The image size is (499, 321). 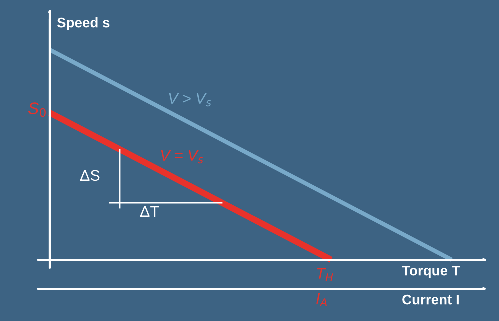 I want to click on annotation: V = V$_{s}$, so click(x=182, y=157).